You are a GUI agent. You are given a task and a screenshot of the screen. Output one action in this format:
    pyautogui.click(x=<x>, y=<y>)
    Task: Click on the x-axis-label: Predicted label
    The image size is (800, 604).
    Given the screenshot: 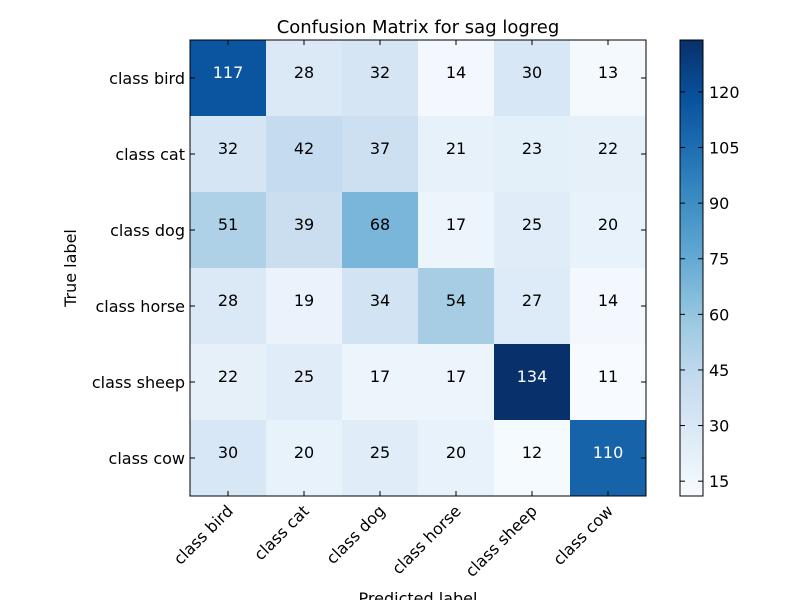 What is the action you would take?
    pyautogui.click(x=418, y=594)
    